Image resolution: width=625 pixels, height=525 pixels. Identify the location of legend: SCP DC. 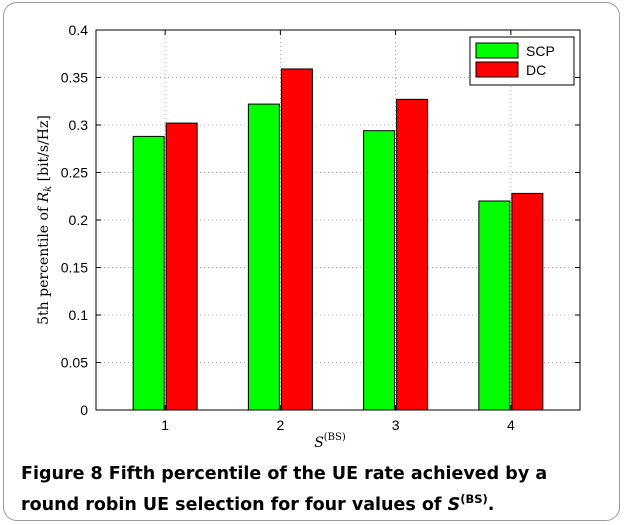
(522, 61).